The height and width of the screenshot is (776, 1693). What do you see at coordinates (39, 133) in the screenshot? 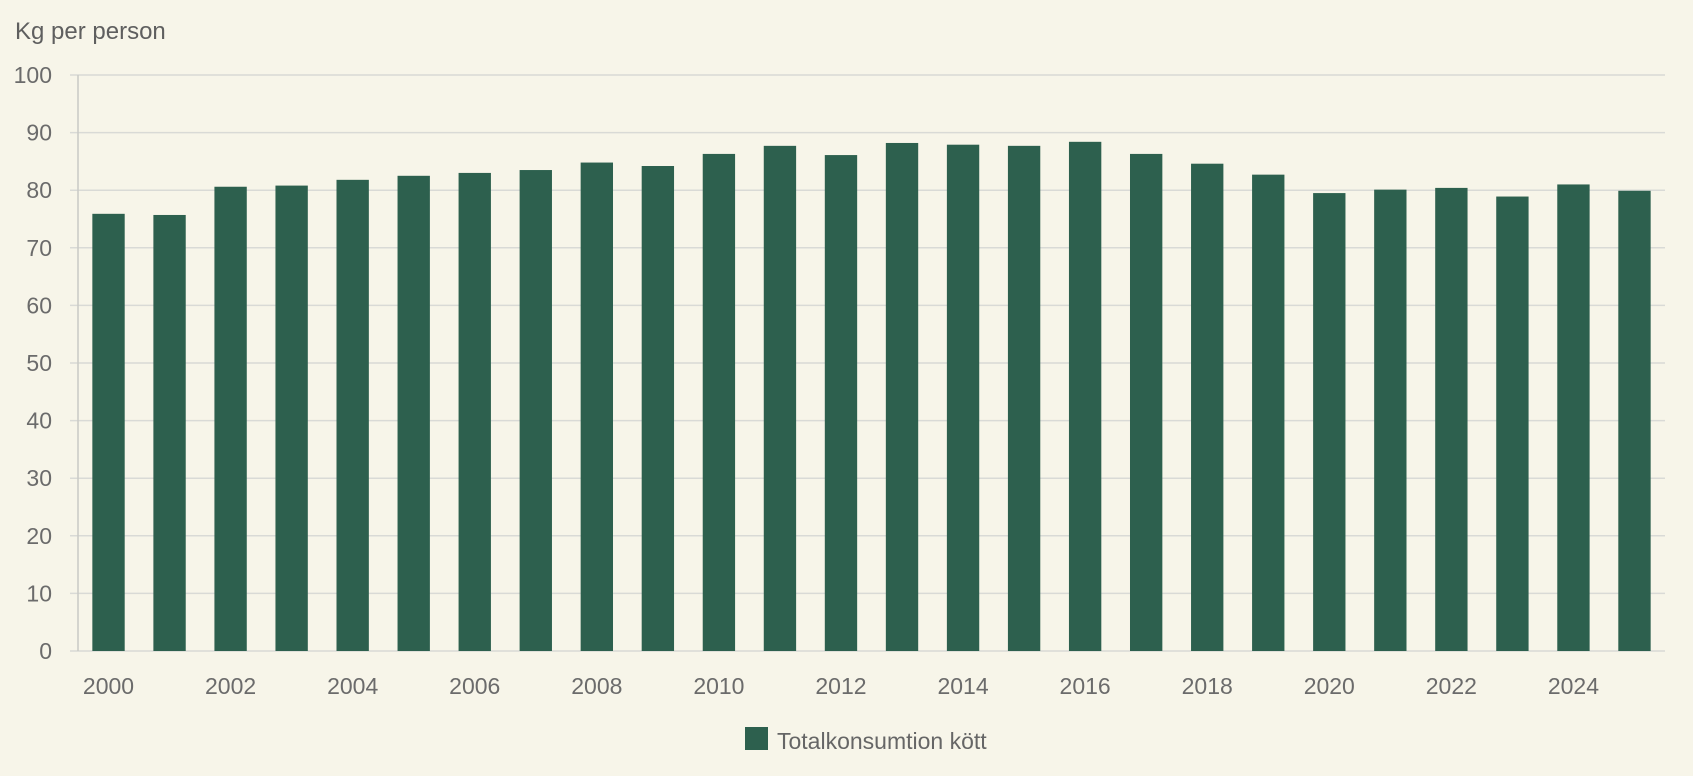
I see `y-tick-label: 90` at bounding box center [39, 133].